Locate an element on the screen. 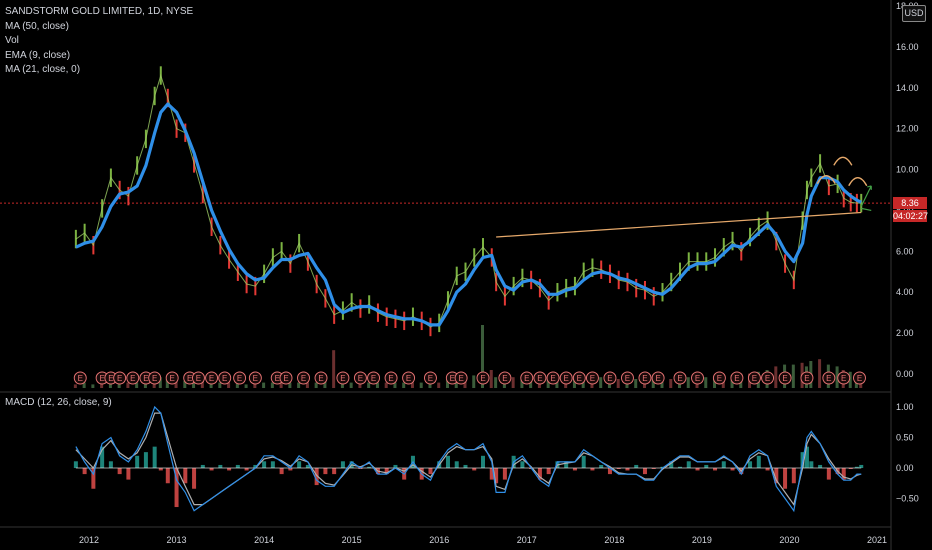 The image size is (932, 550). last-price-tag: 8.36 is located at coordinates (910, 203).